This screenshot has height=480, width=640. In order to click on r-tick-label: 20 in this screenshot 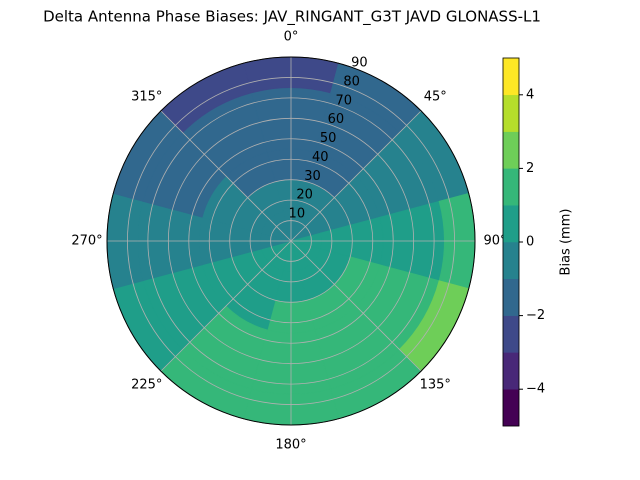, I will do `click(304, 195)`.